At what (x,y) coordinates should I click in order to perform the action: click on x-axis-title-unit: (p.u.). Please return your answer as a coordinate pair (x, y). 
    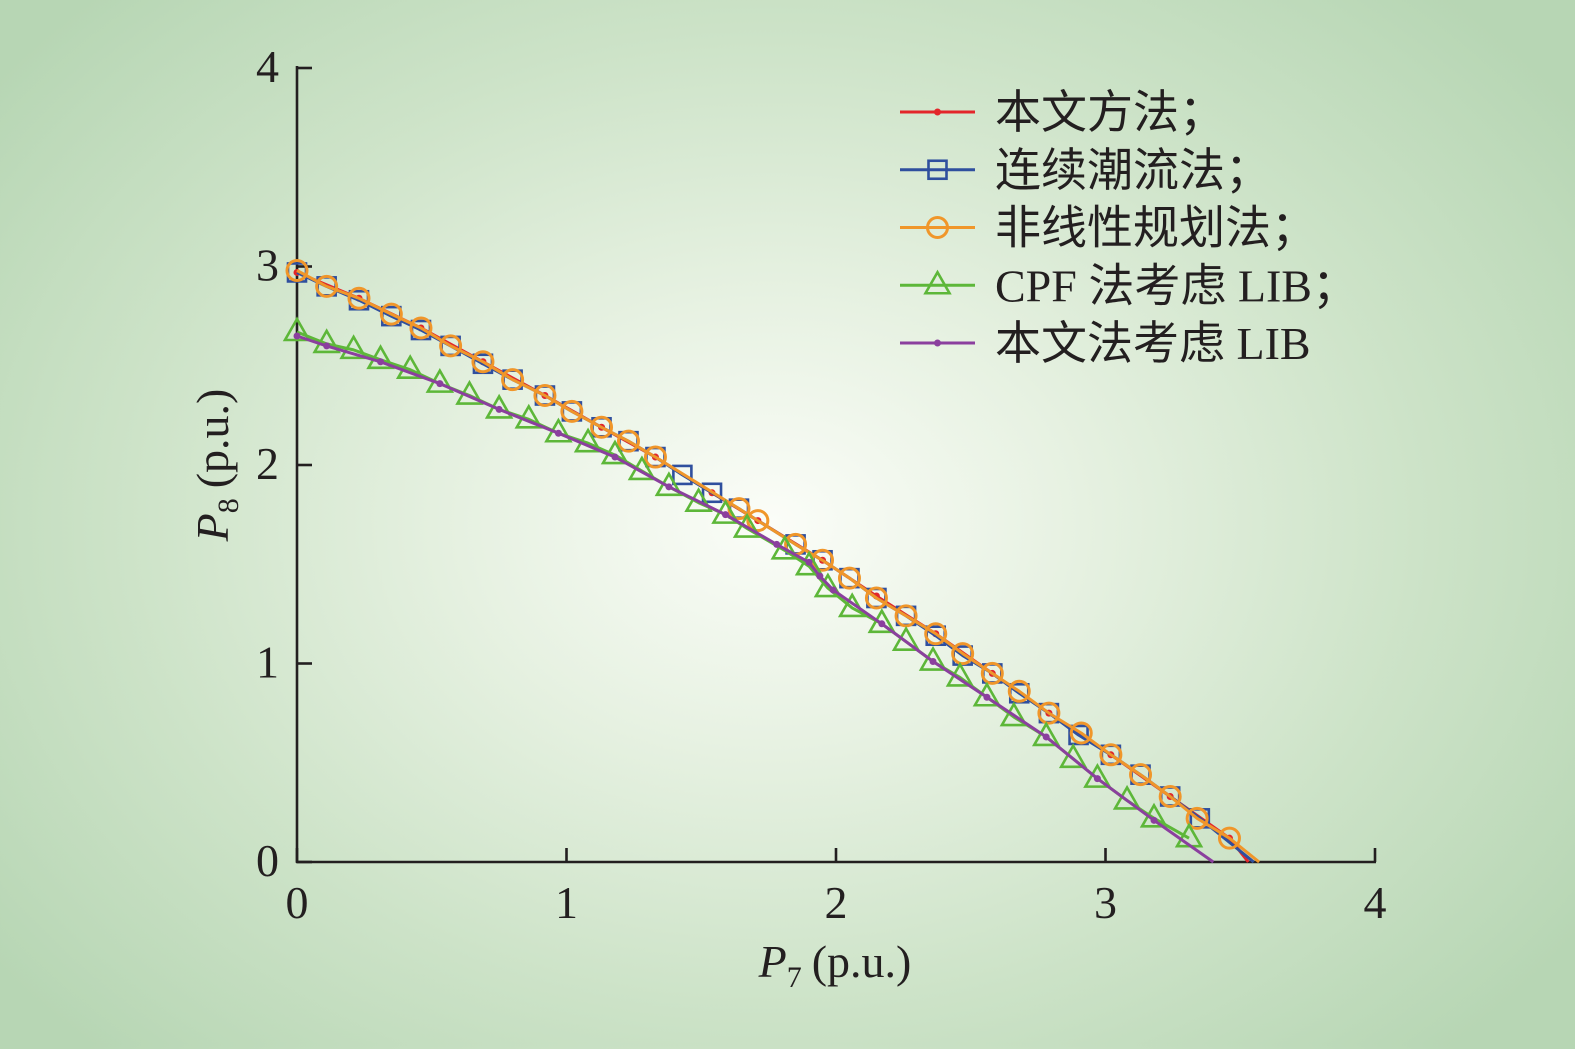
    Looking at the image, I should click on (862, 961).